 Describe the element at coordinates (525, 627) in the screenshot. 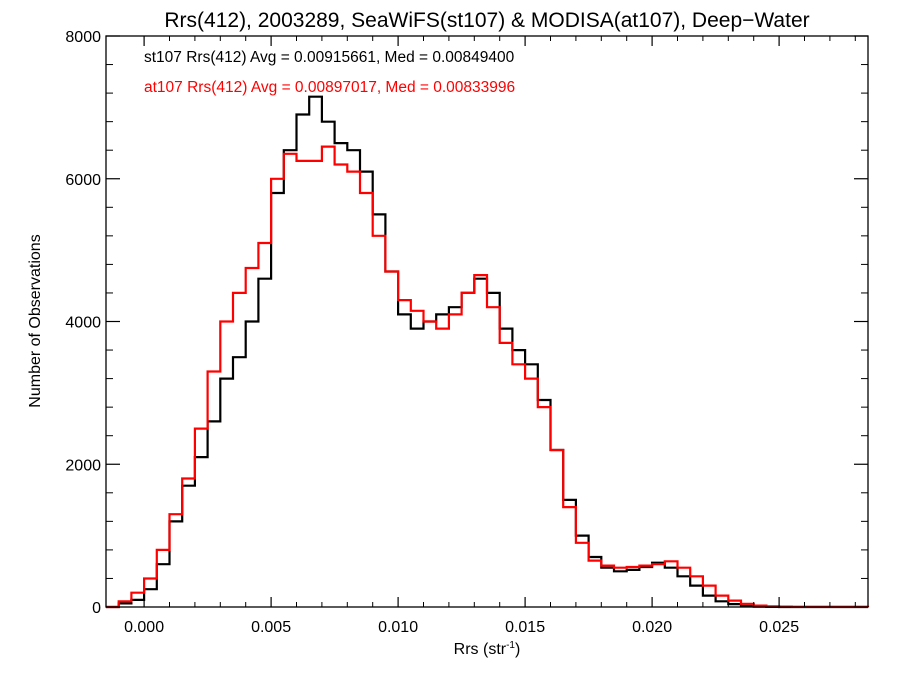

I see `x-tick-label: 0.015` at that location.